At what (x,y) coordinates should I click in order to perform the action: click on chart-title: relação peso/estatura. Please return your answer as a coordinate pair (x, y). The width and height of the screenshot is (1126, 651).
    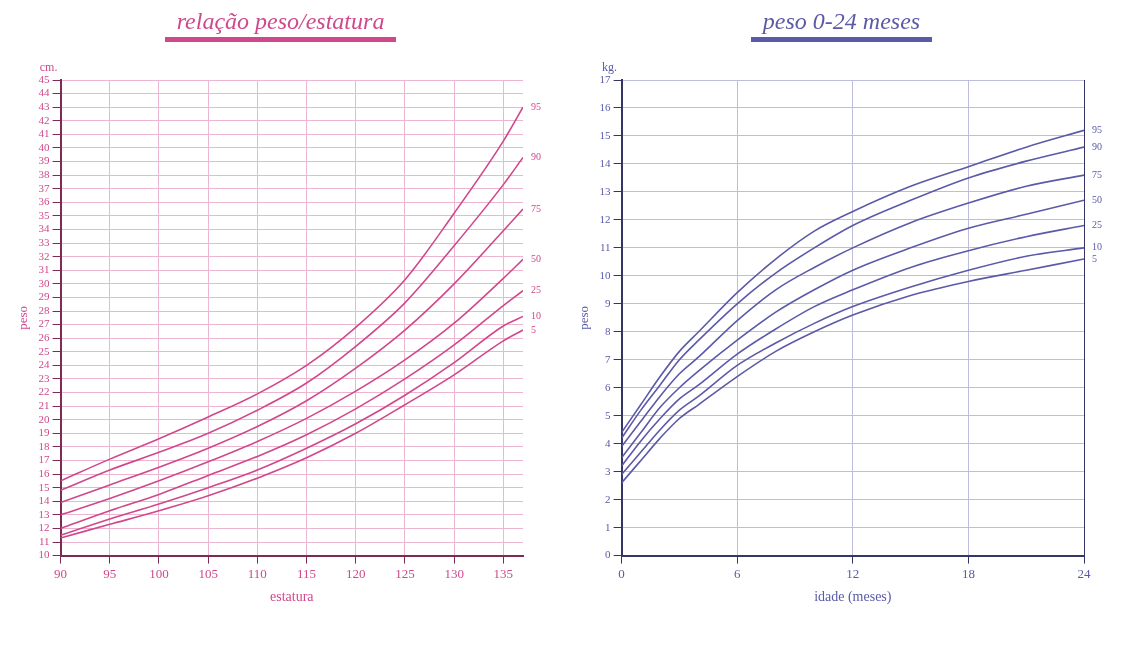
    Looking at the image, I should click on (280, 25).